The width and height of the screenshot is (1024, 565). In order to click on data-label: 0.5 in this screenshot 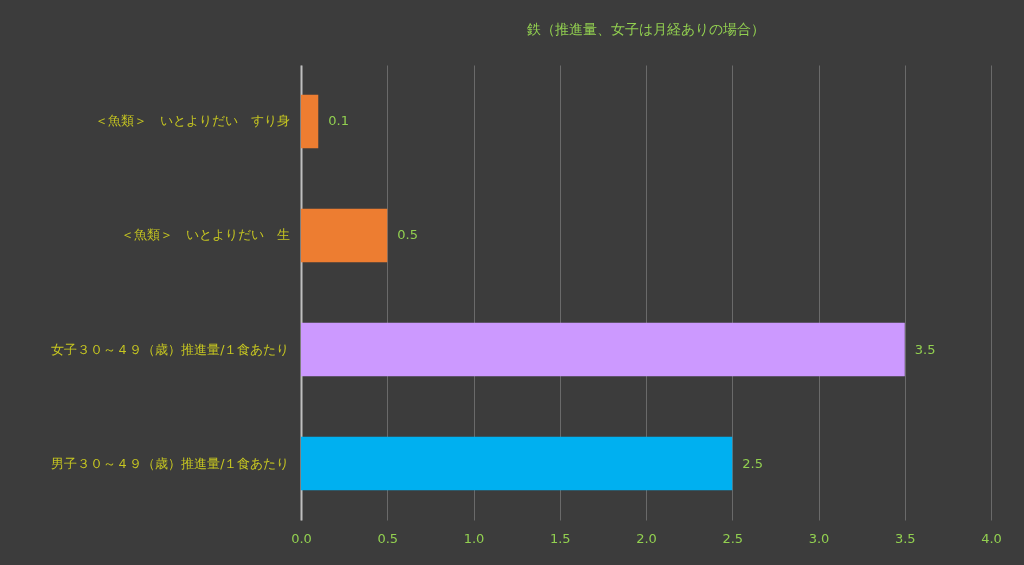, I will do `click(407, 235)`.